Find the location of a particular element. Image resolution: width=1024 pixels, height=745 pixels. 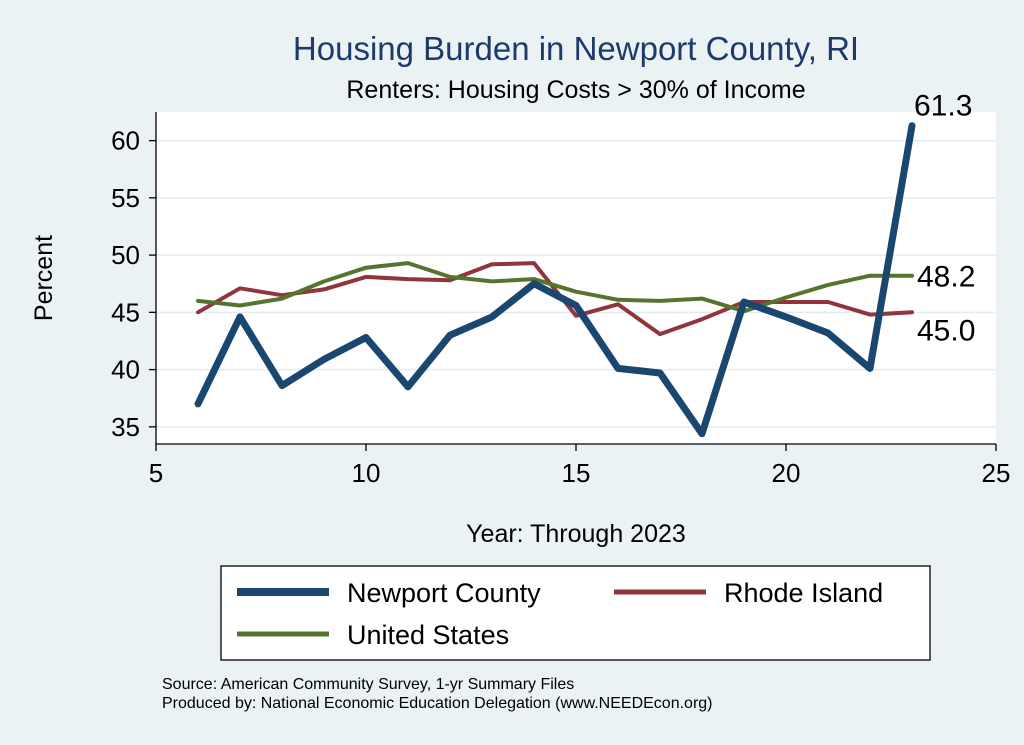

chart-subtitle: Renters: Housing Costs > 30% of Income is located at coordinates (575, 90).